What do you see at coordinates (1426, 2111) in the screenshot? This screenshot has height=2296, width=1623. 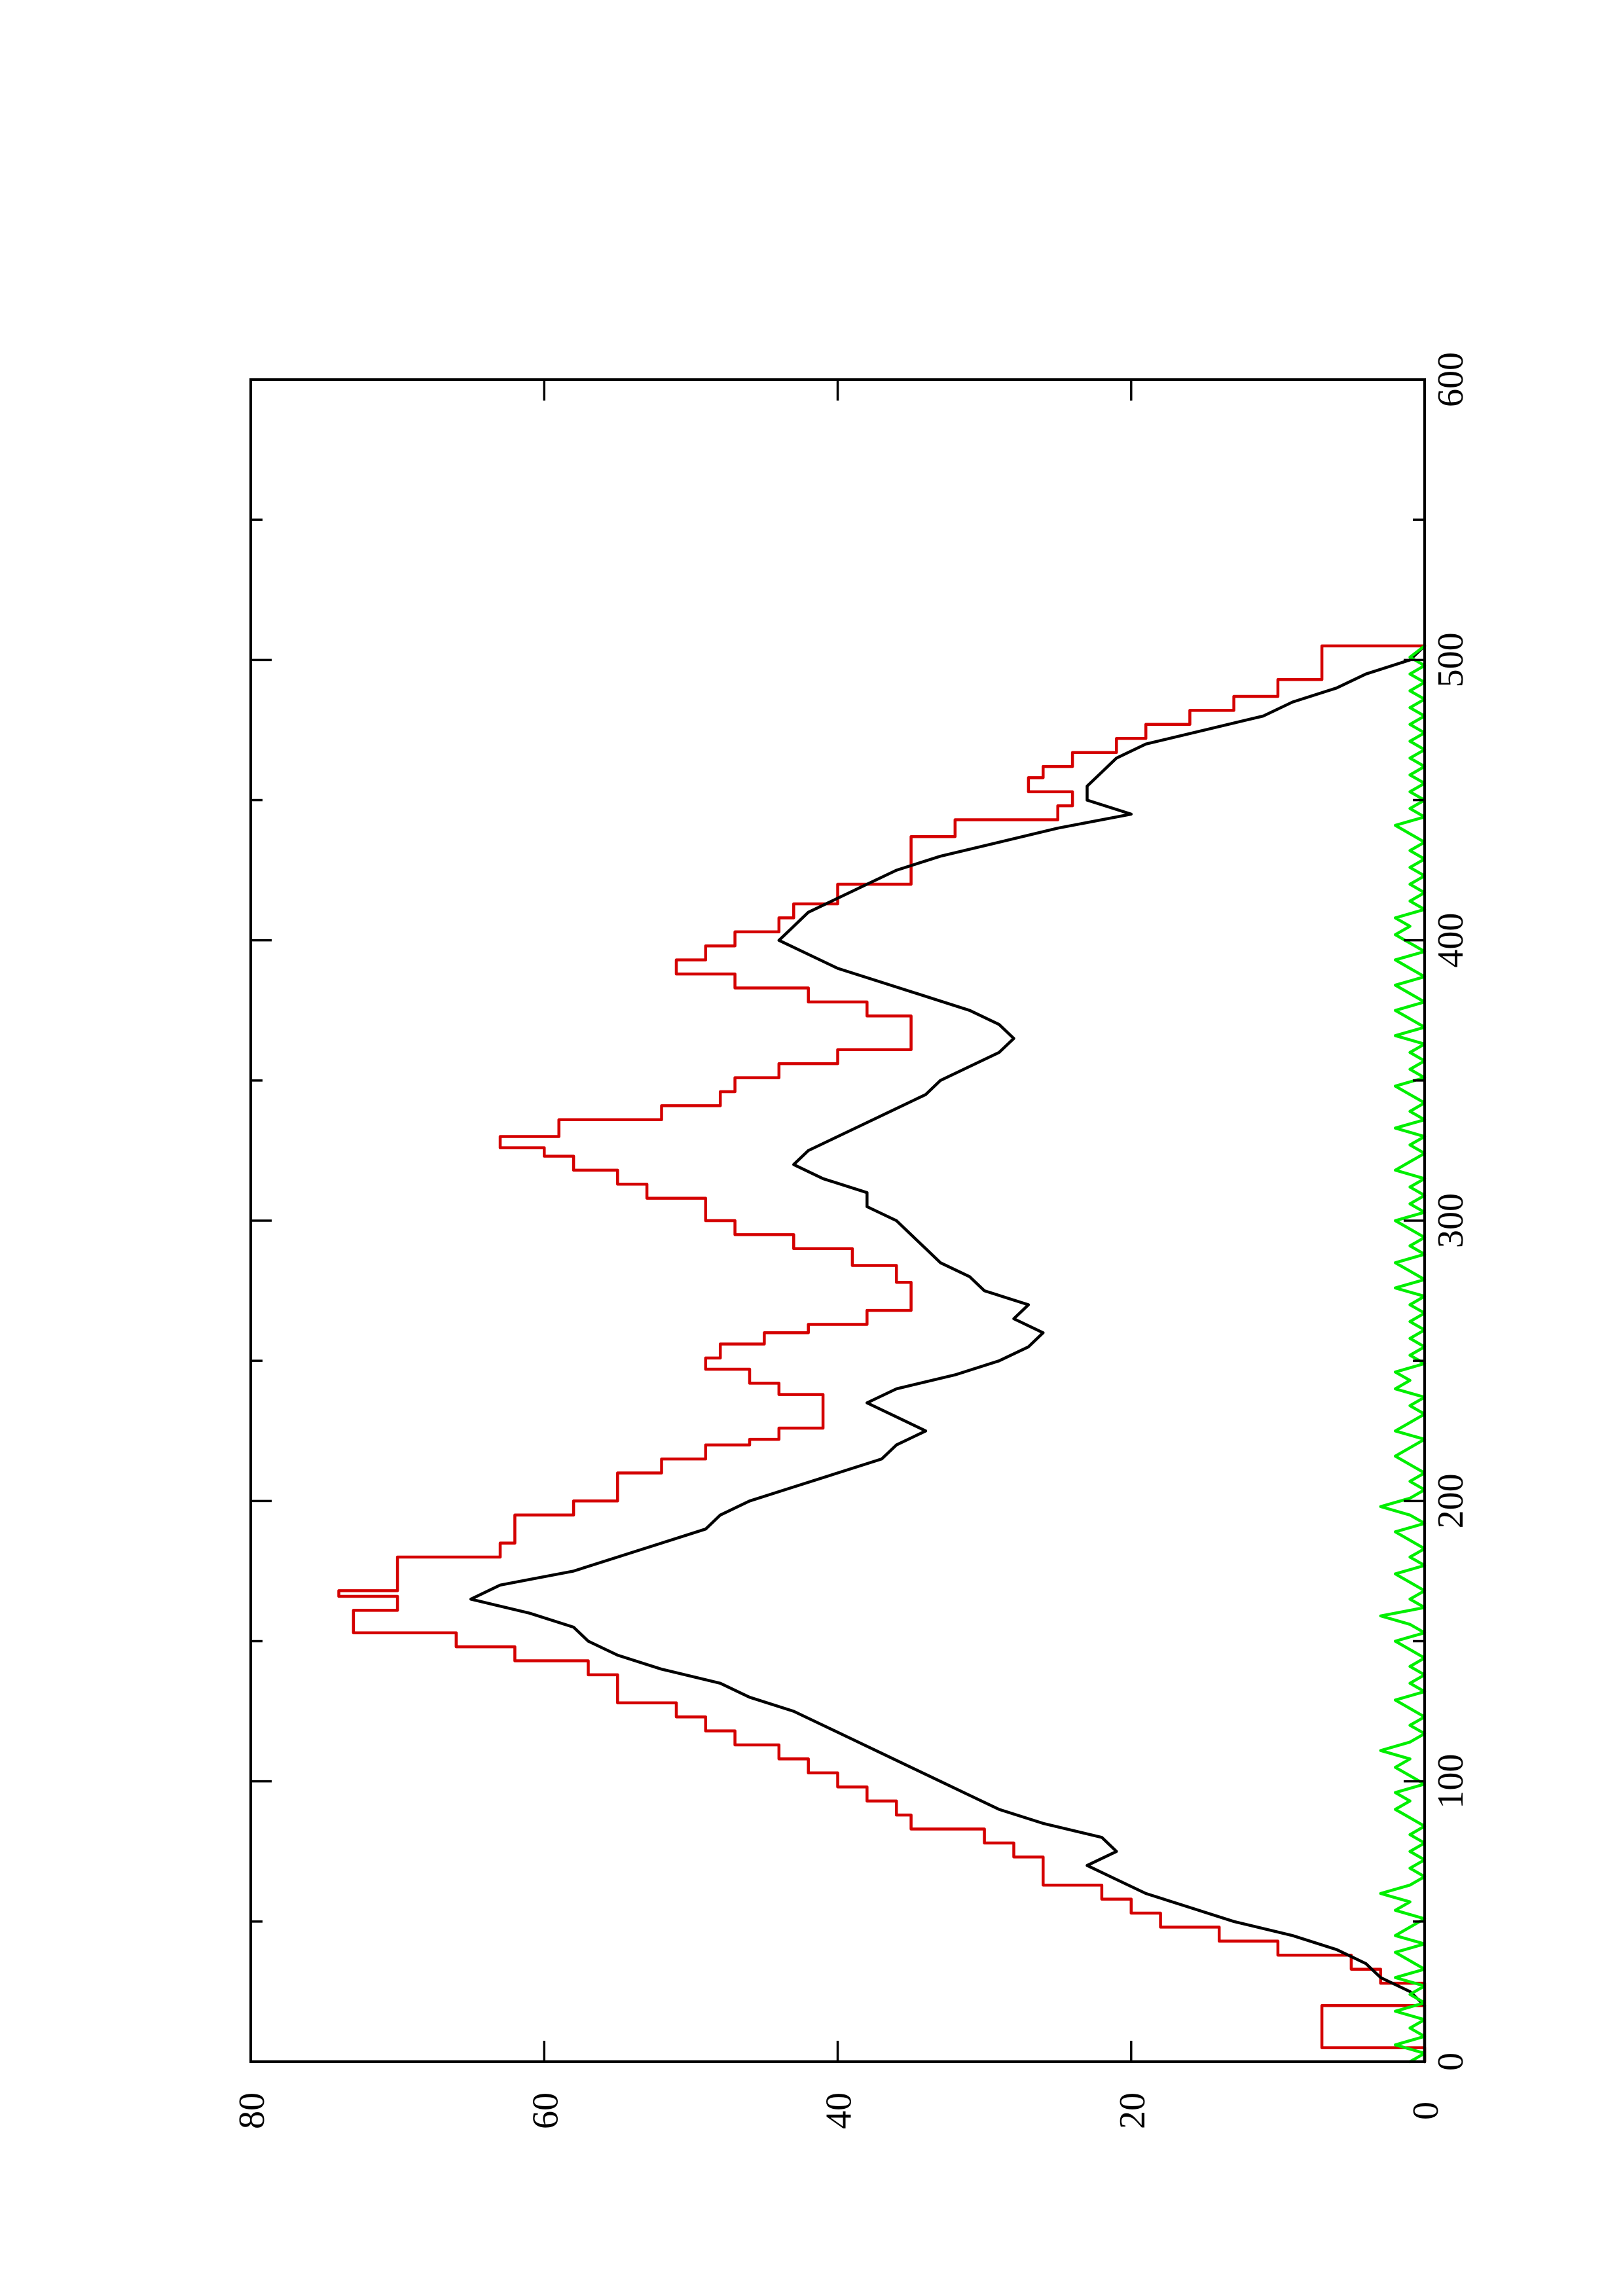 I see `y-tick-label: 0` at bounding box center [1426, 2111].